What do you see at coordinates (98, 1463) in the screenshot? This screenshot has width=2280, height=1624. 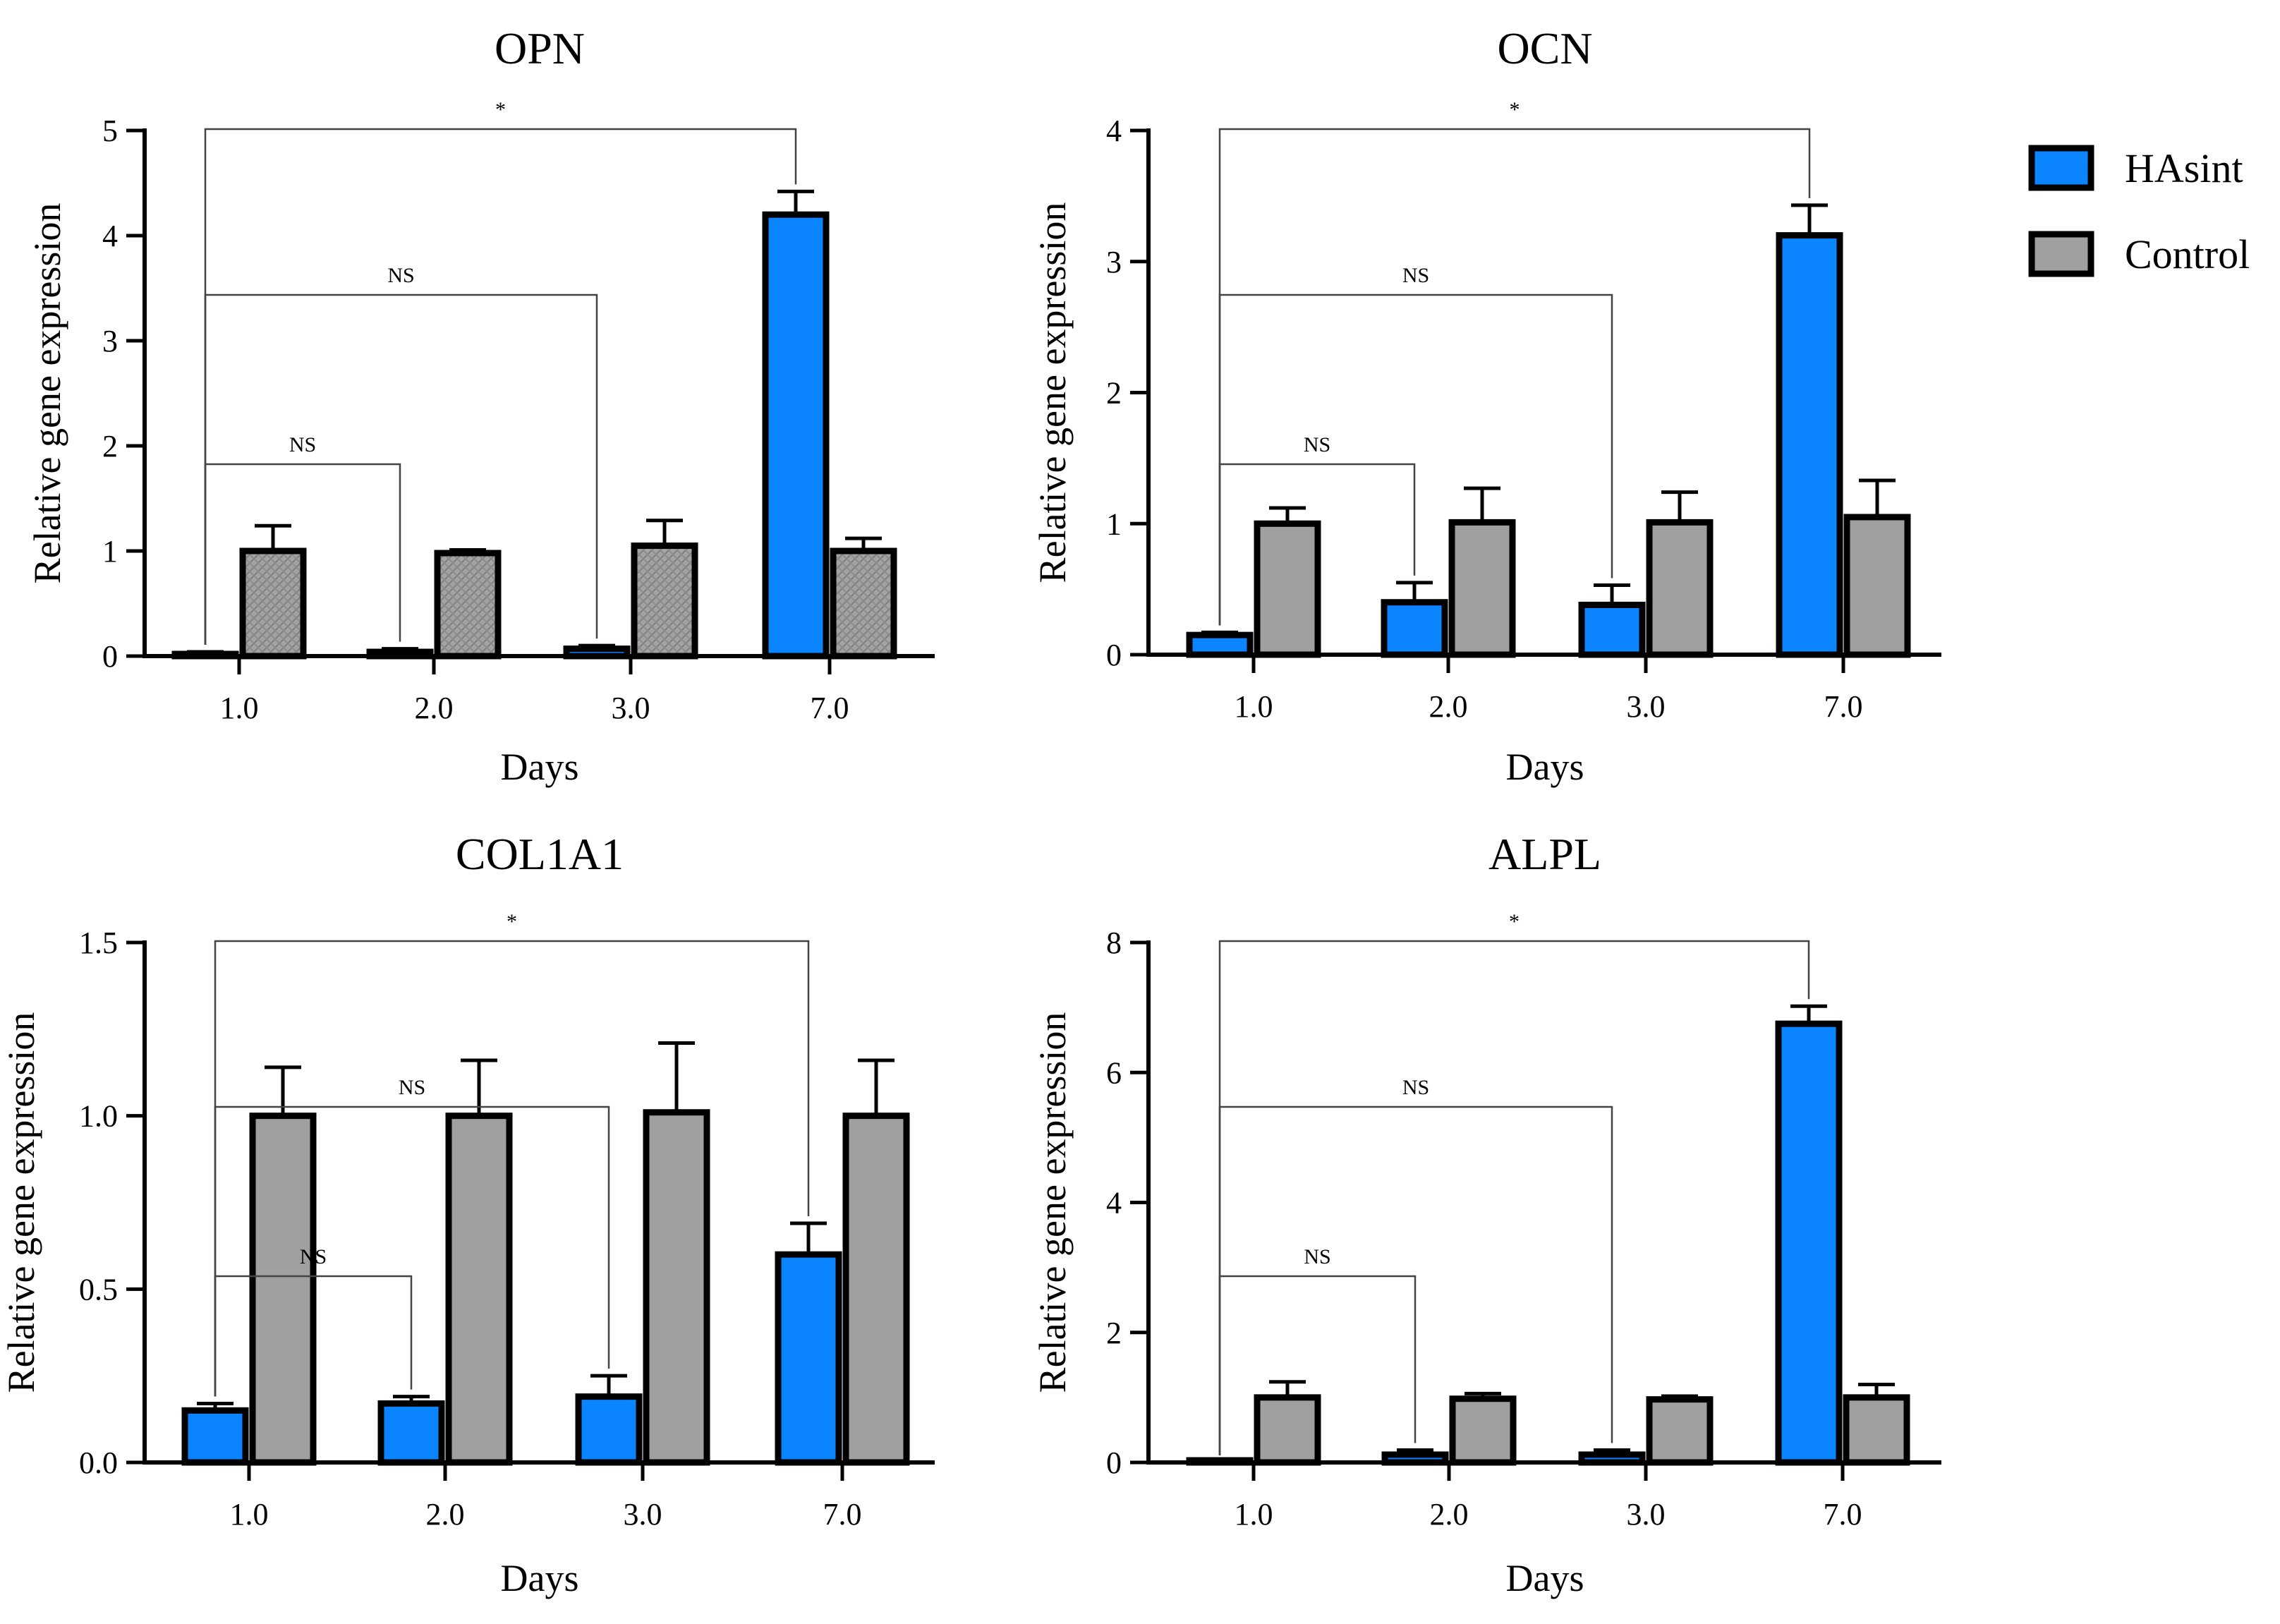 I see `y-tick-label: 0.0` at bounding box center [98, 1463].